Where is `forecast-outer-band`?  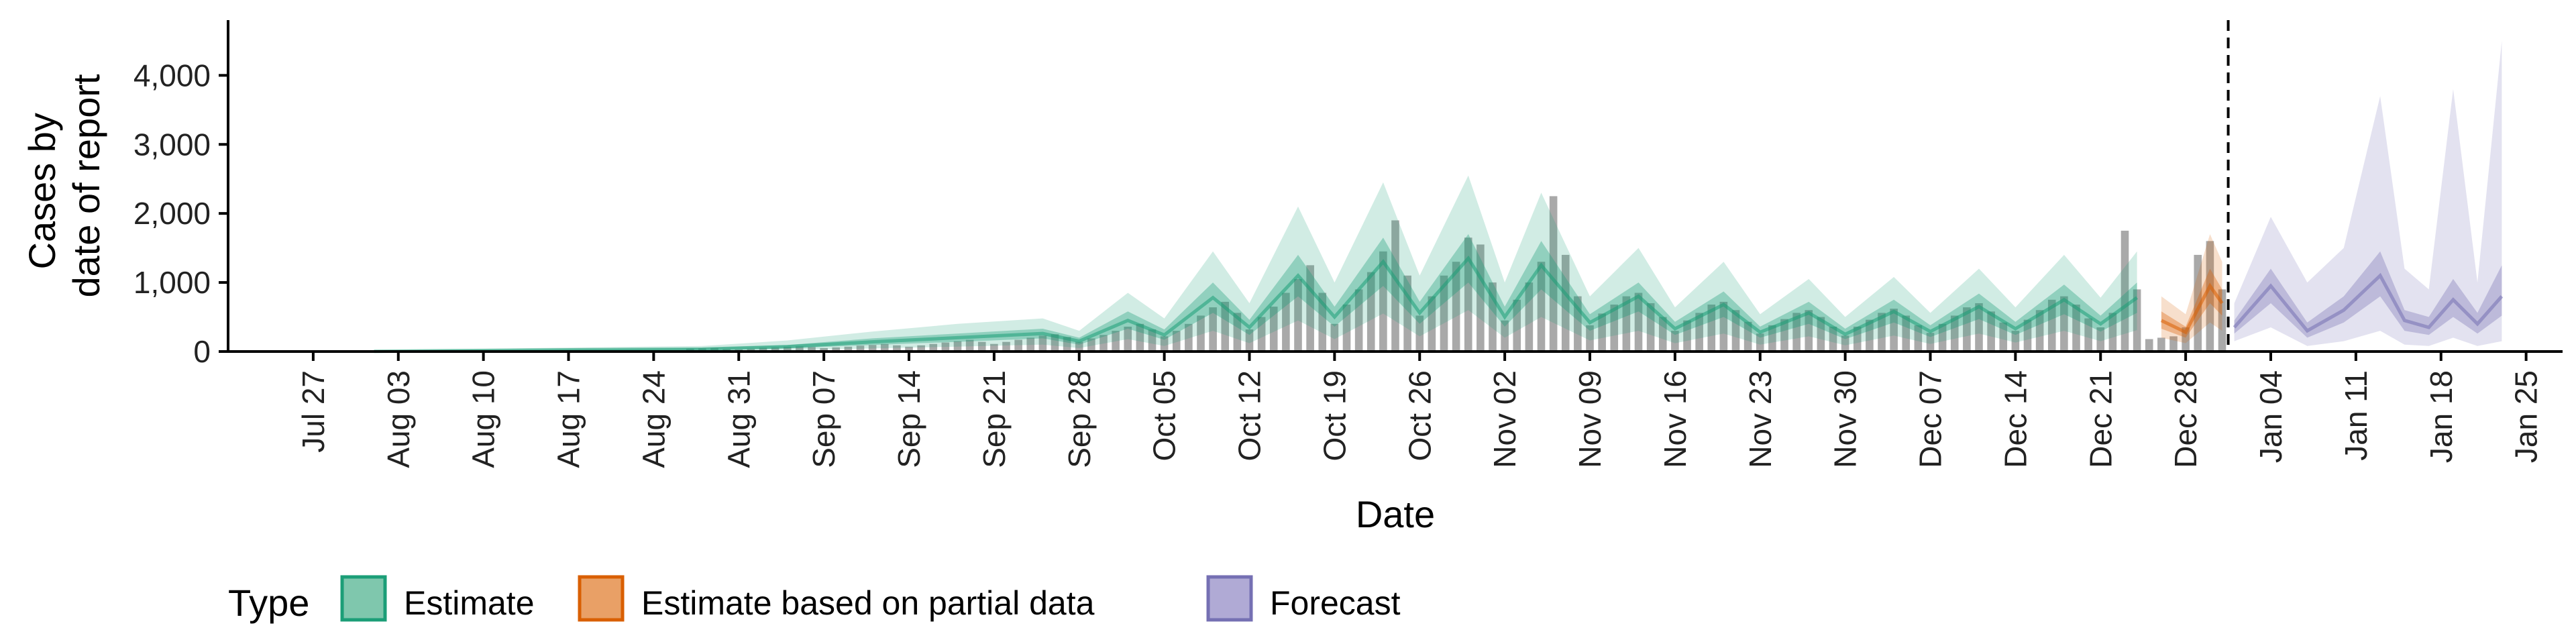 forecast-outer-band is located at coordinates (2368, 193).